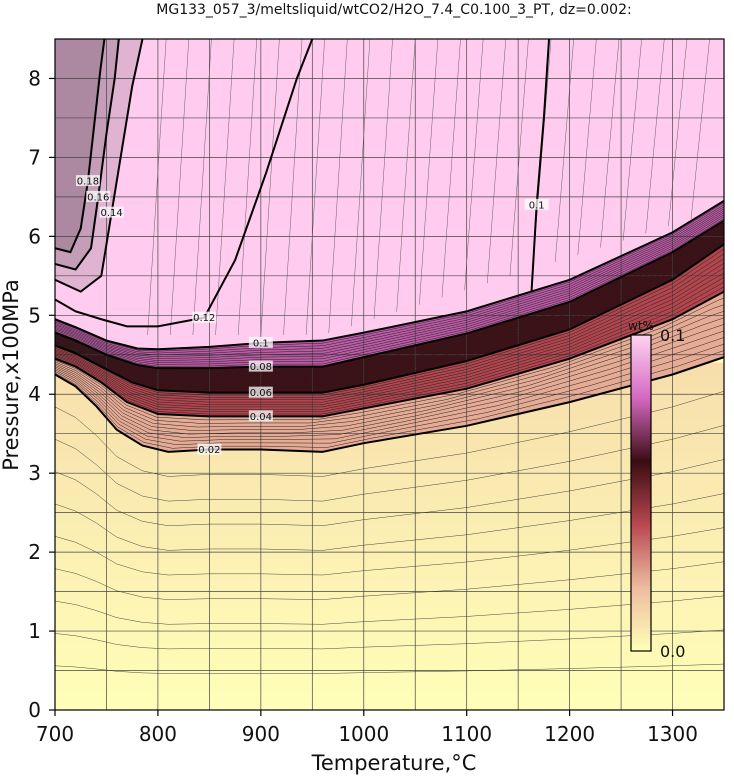 The height and width of the screenshot is (776, 734). I want to click on y-tick-label: 7, so click(34, 157).